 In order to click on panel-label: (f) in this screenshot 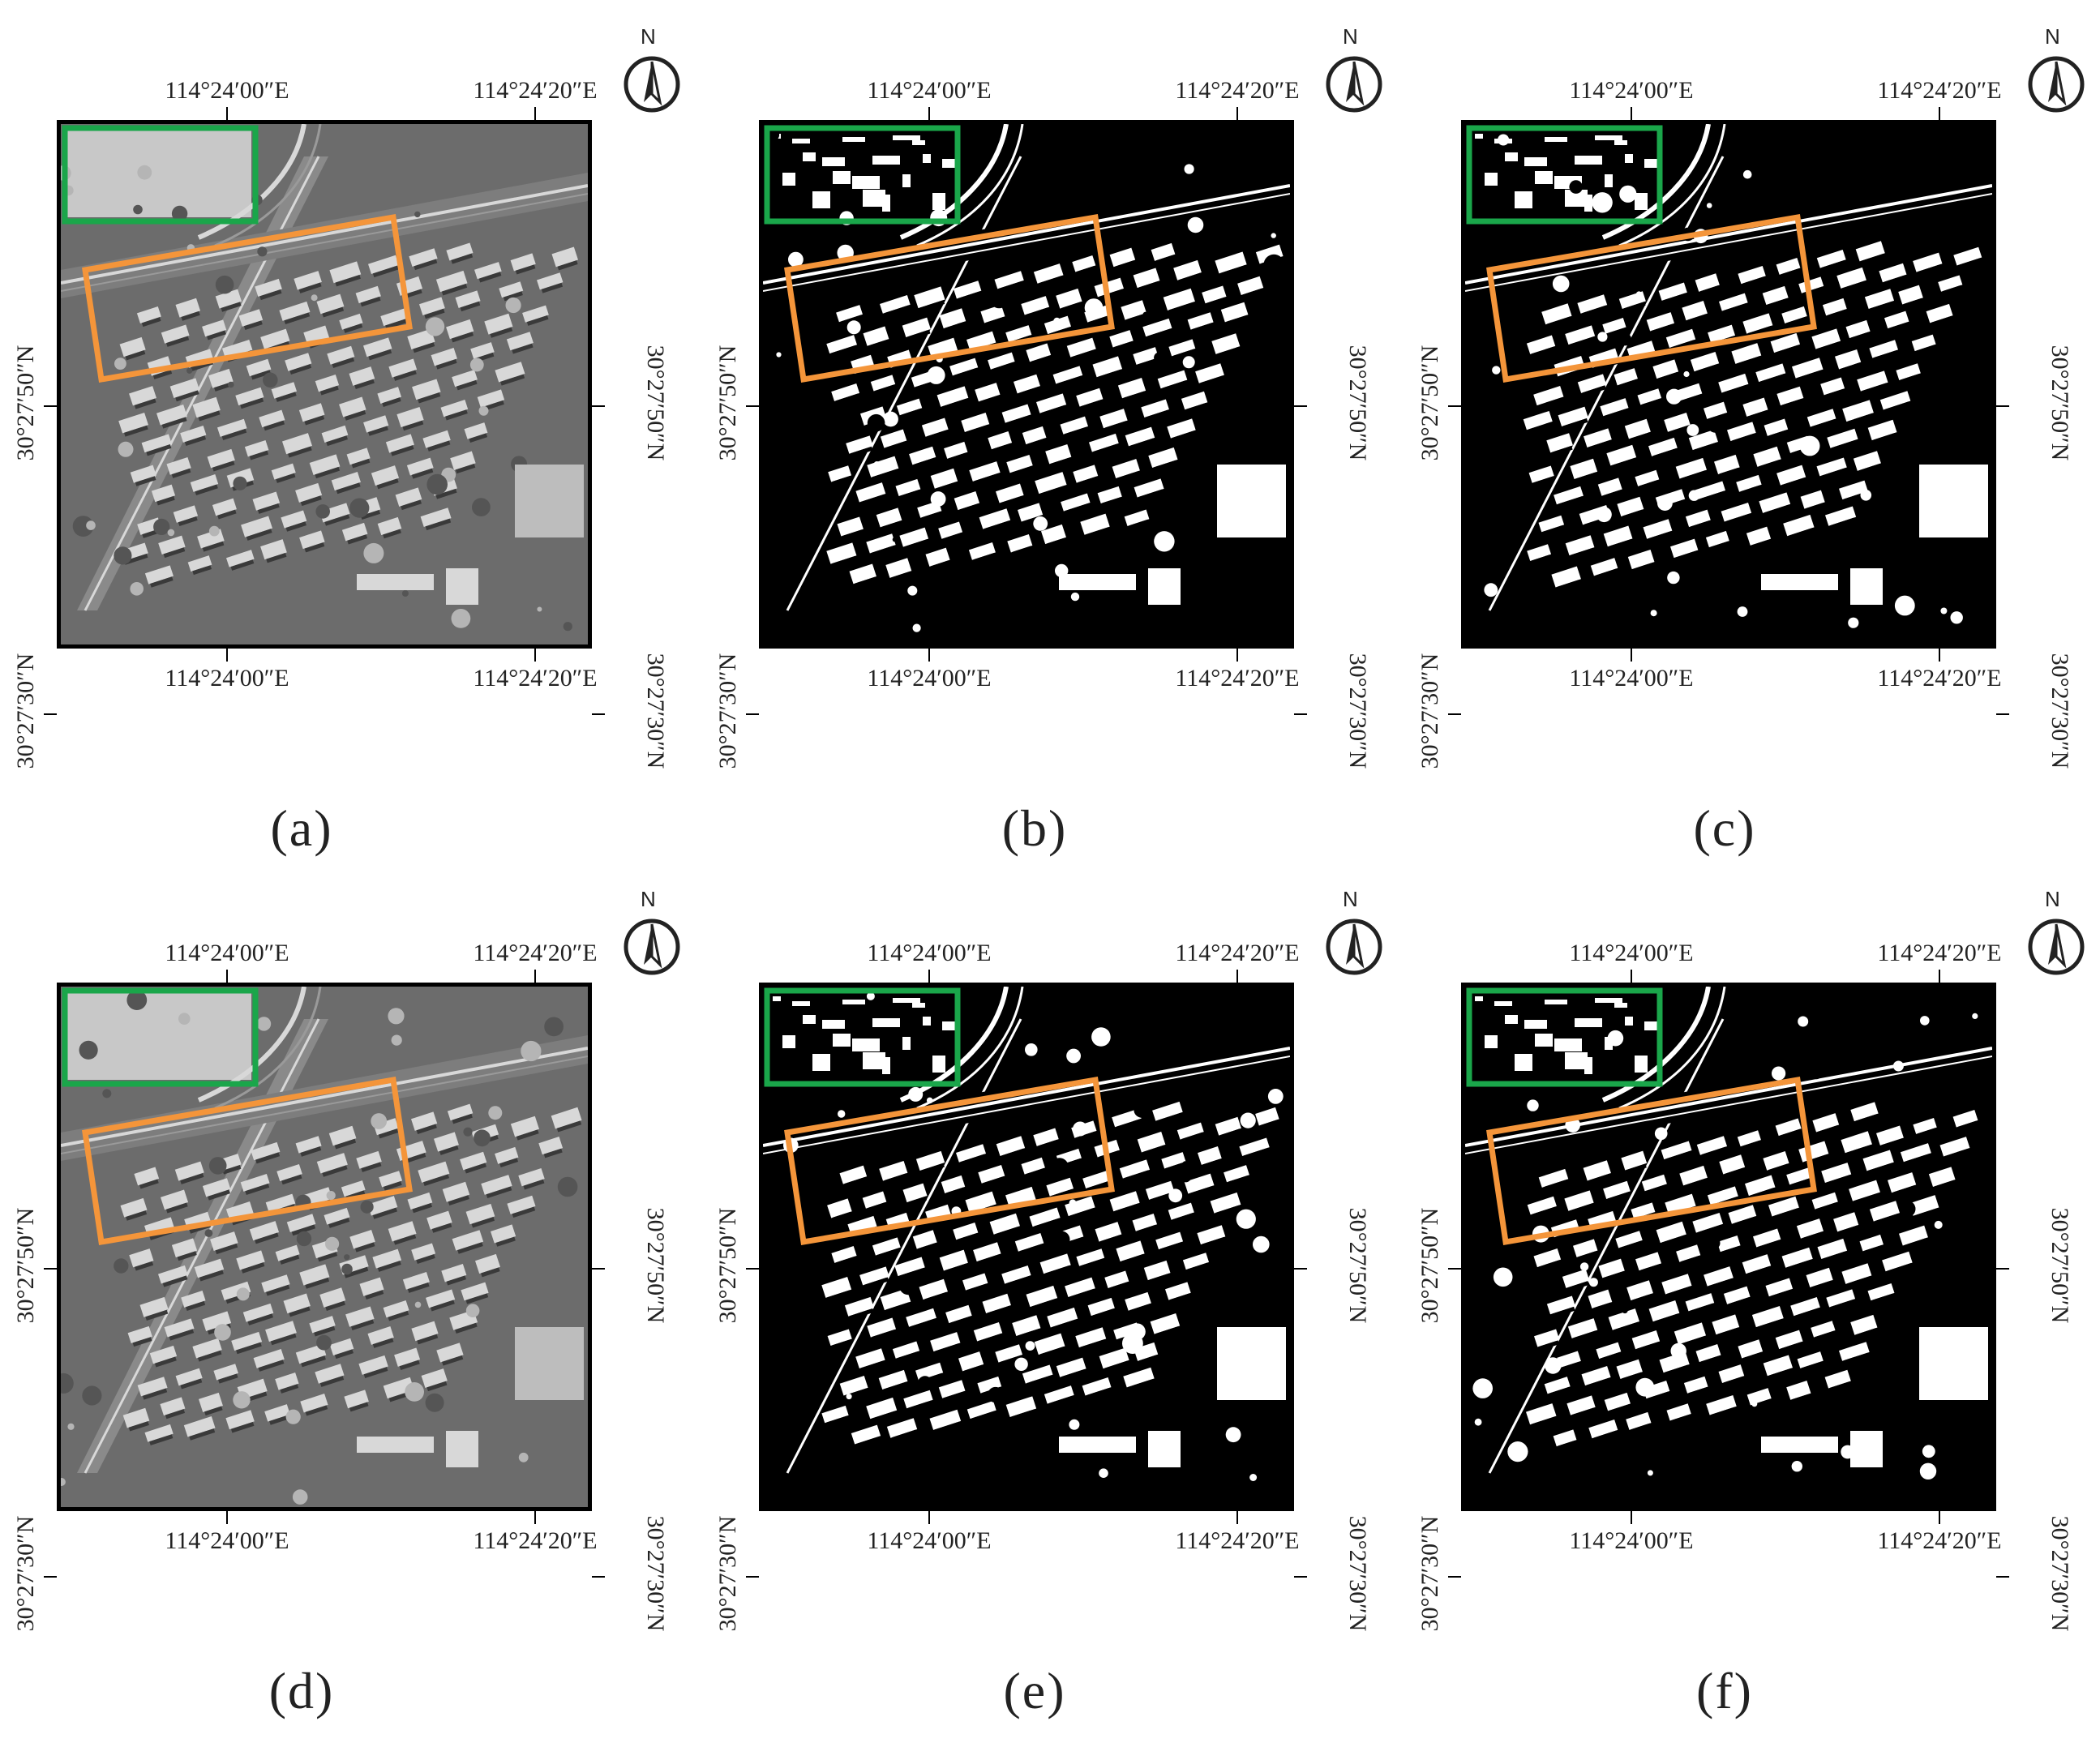, I will do `click(1724, 1691)`.